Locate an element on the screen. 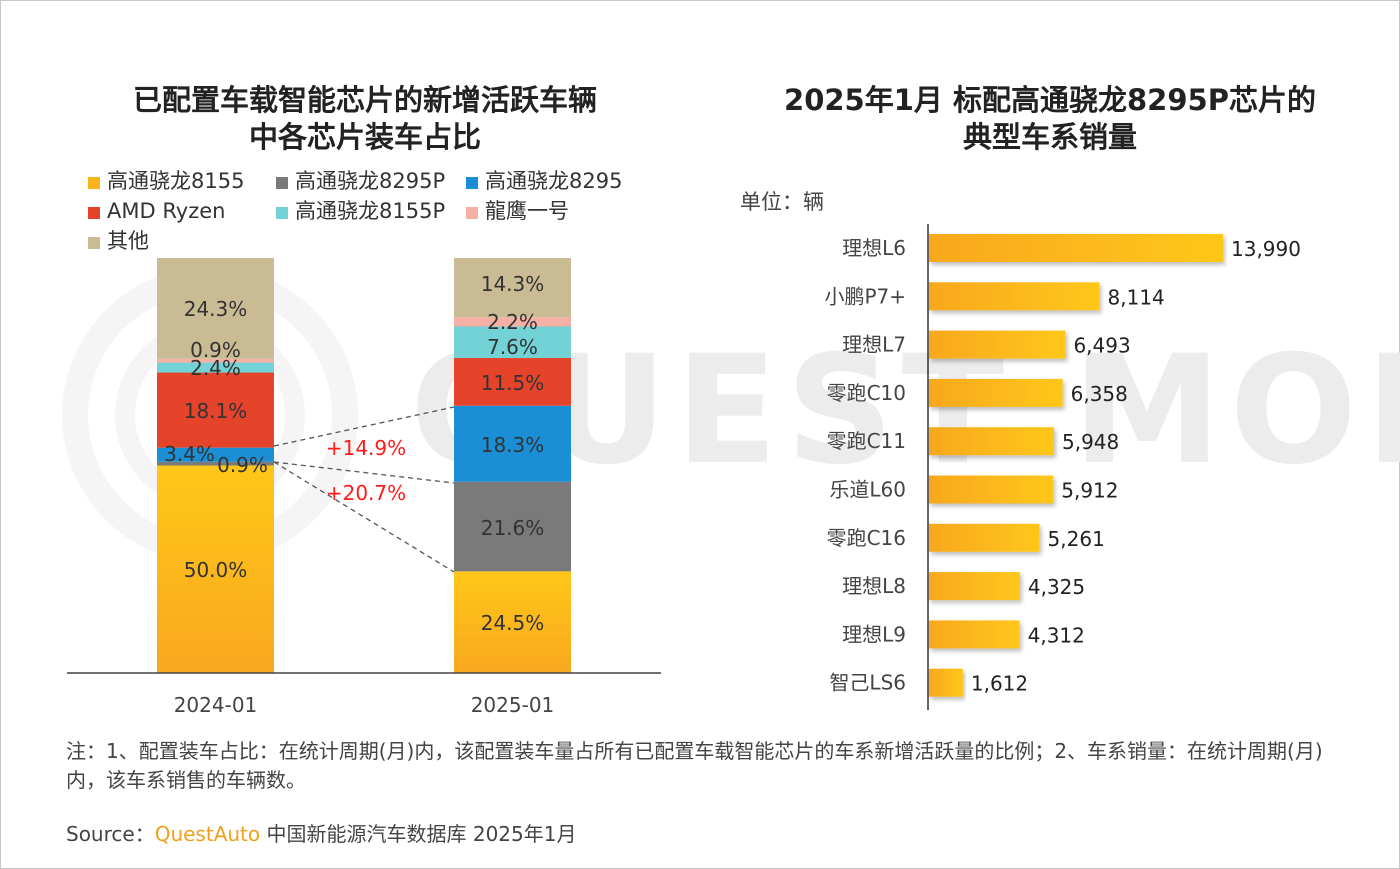  right-chart-title: 2025年1月 标配高通骁龙8295P芯片的 典型车系销量 is located at coordinates (1050, 119).